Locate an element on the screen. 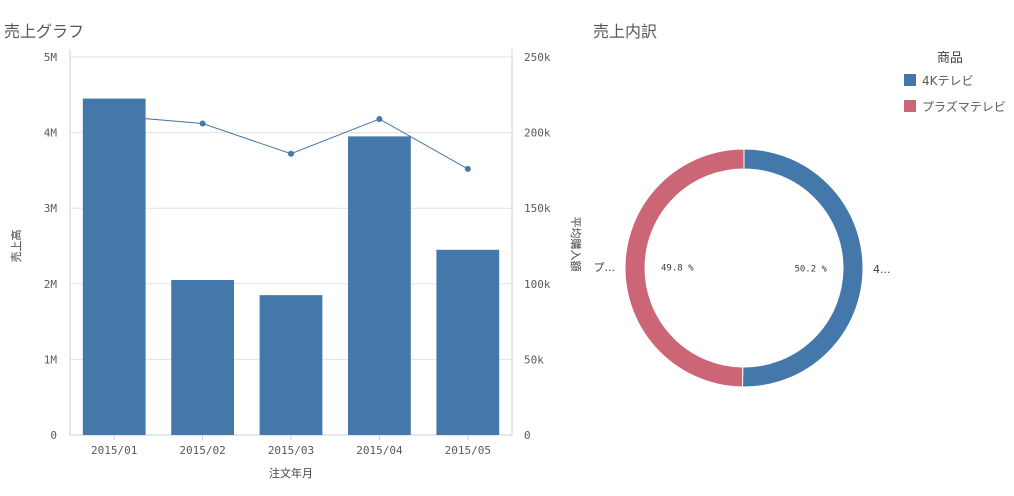 This screenshot has width=1014, height=496. y2-axis-title: 平均購入額 is located at coordinates (576, 244).